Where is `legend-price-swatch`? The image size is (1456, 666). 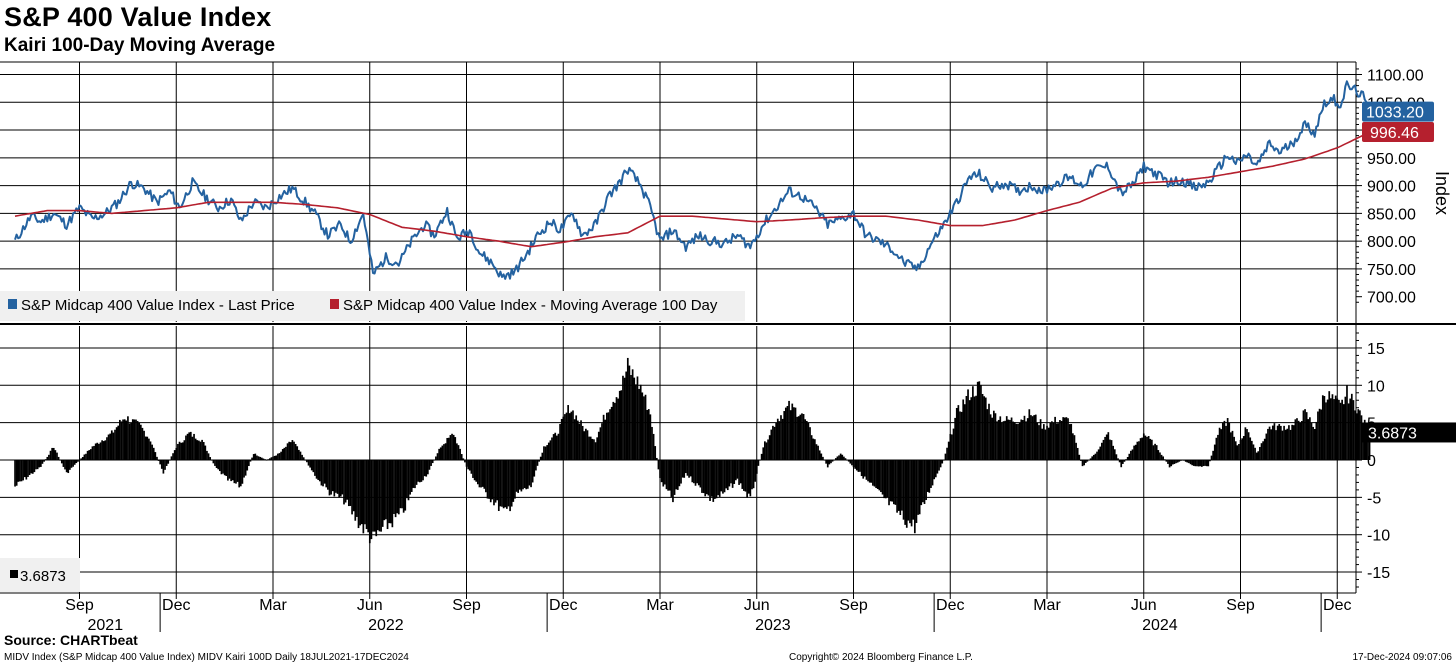 legend-price-swatch is located at coordinates (12, 304).